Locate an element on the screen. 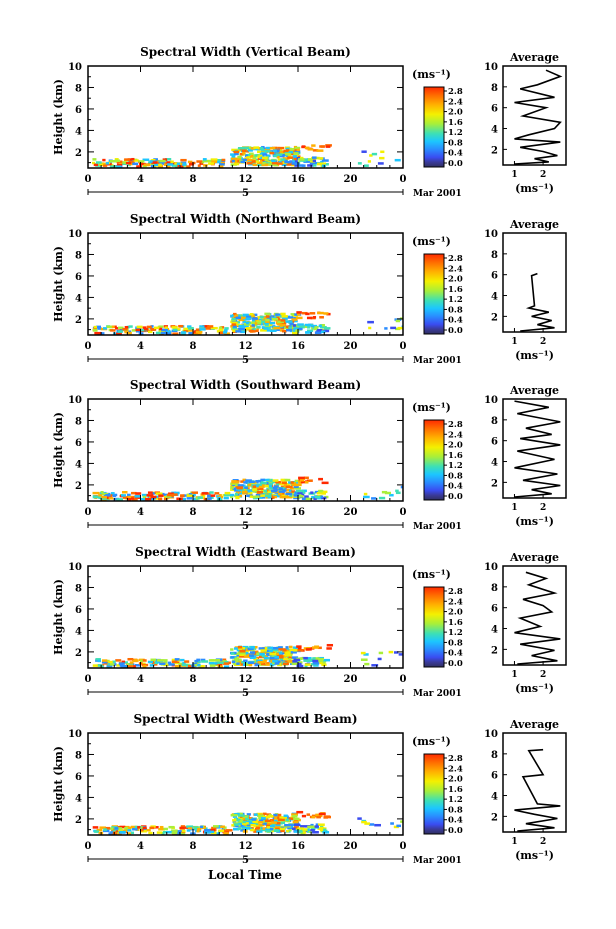  x-tick-label: 16 is located at coordinates (298, 179).